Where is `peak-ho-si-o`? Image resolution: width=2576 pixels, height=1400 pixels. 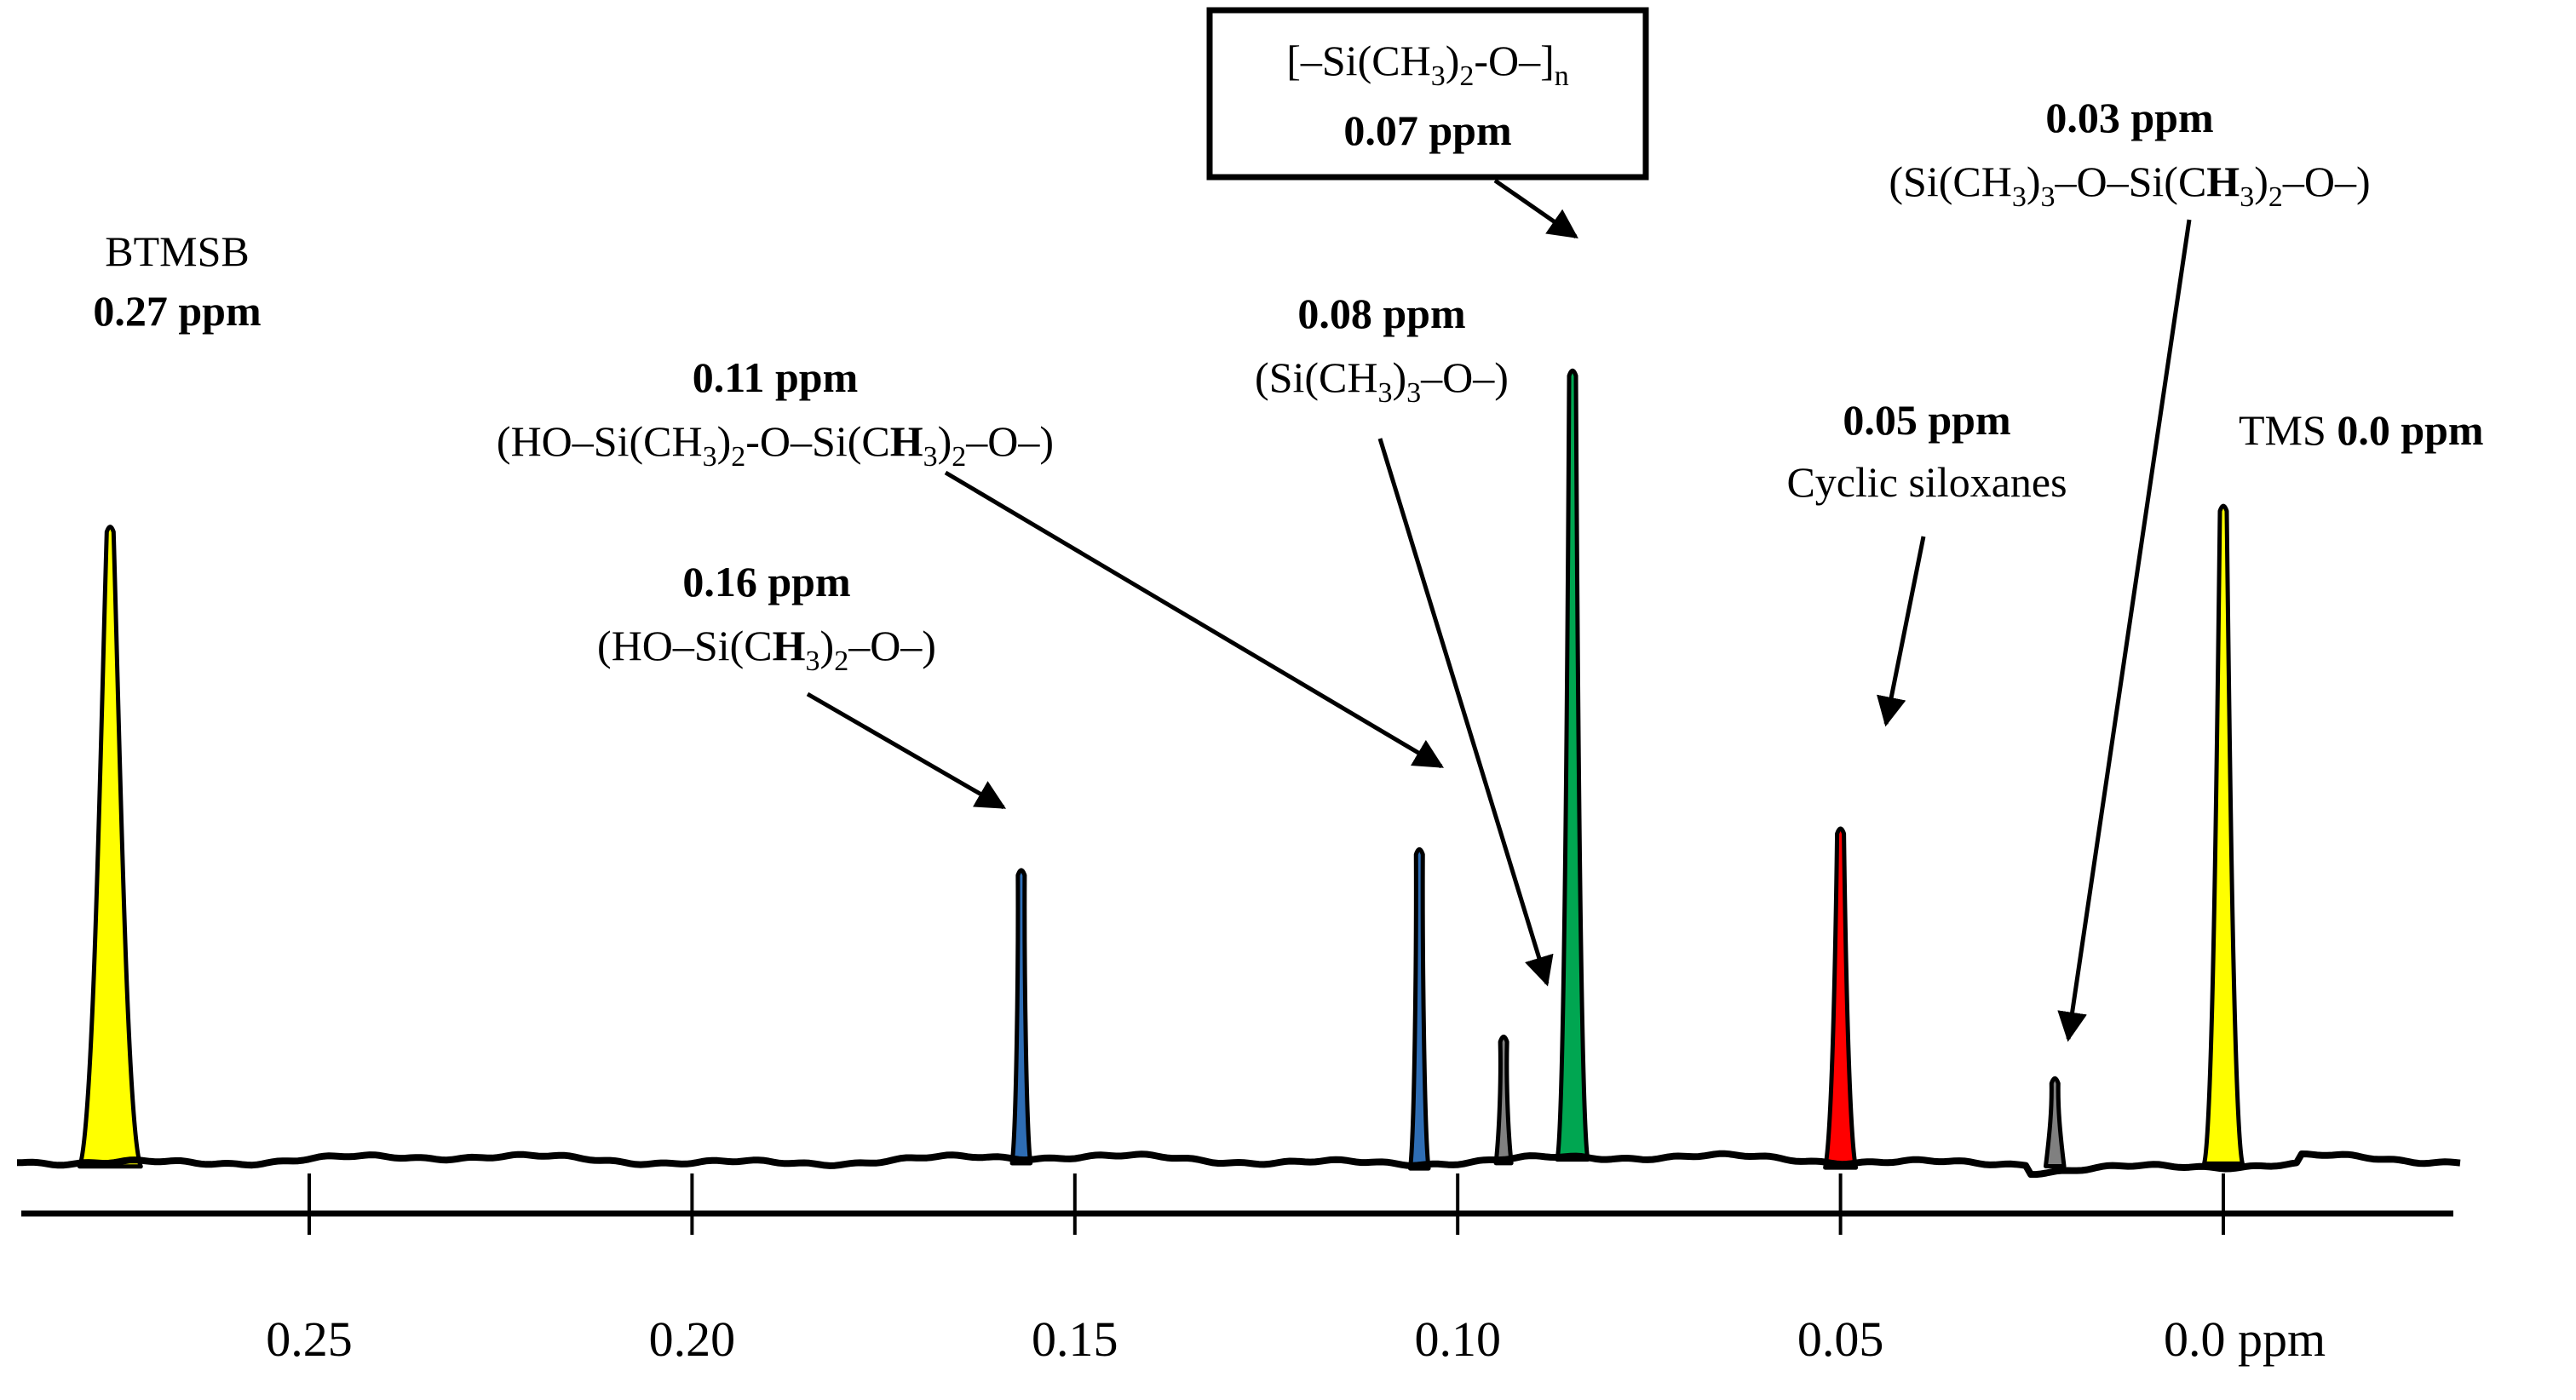 peak-ho-si-o is located at coordinates (1021, 1017).